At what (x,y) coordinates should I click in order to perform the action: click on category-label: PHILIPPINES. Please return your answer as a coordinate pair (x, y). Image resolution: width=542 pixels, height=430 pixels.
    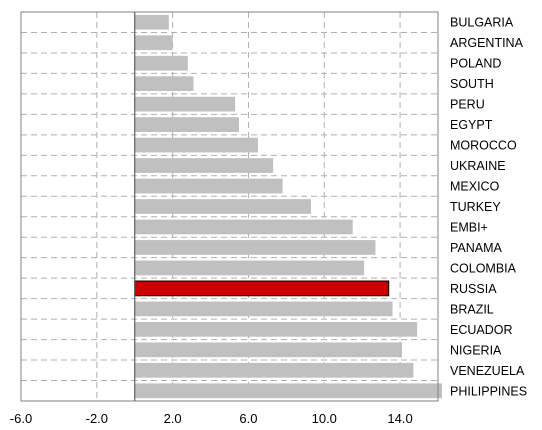
    Looking at the image, I should click on (488, 391).